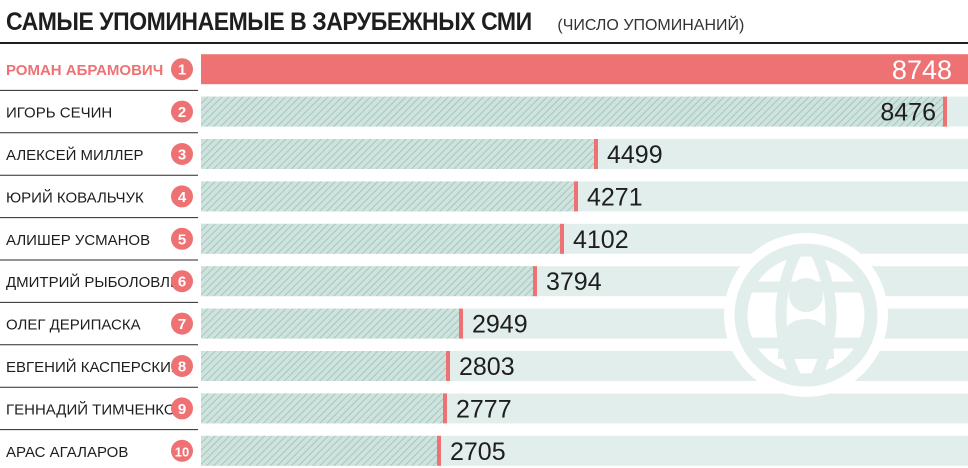  Describe the element at coordinates (922, 70) in the screenshot. I see `value-label: 8748` at that location.